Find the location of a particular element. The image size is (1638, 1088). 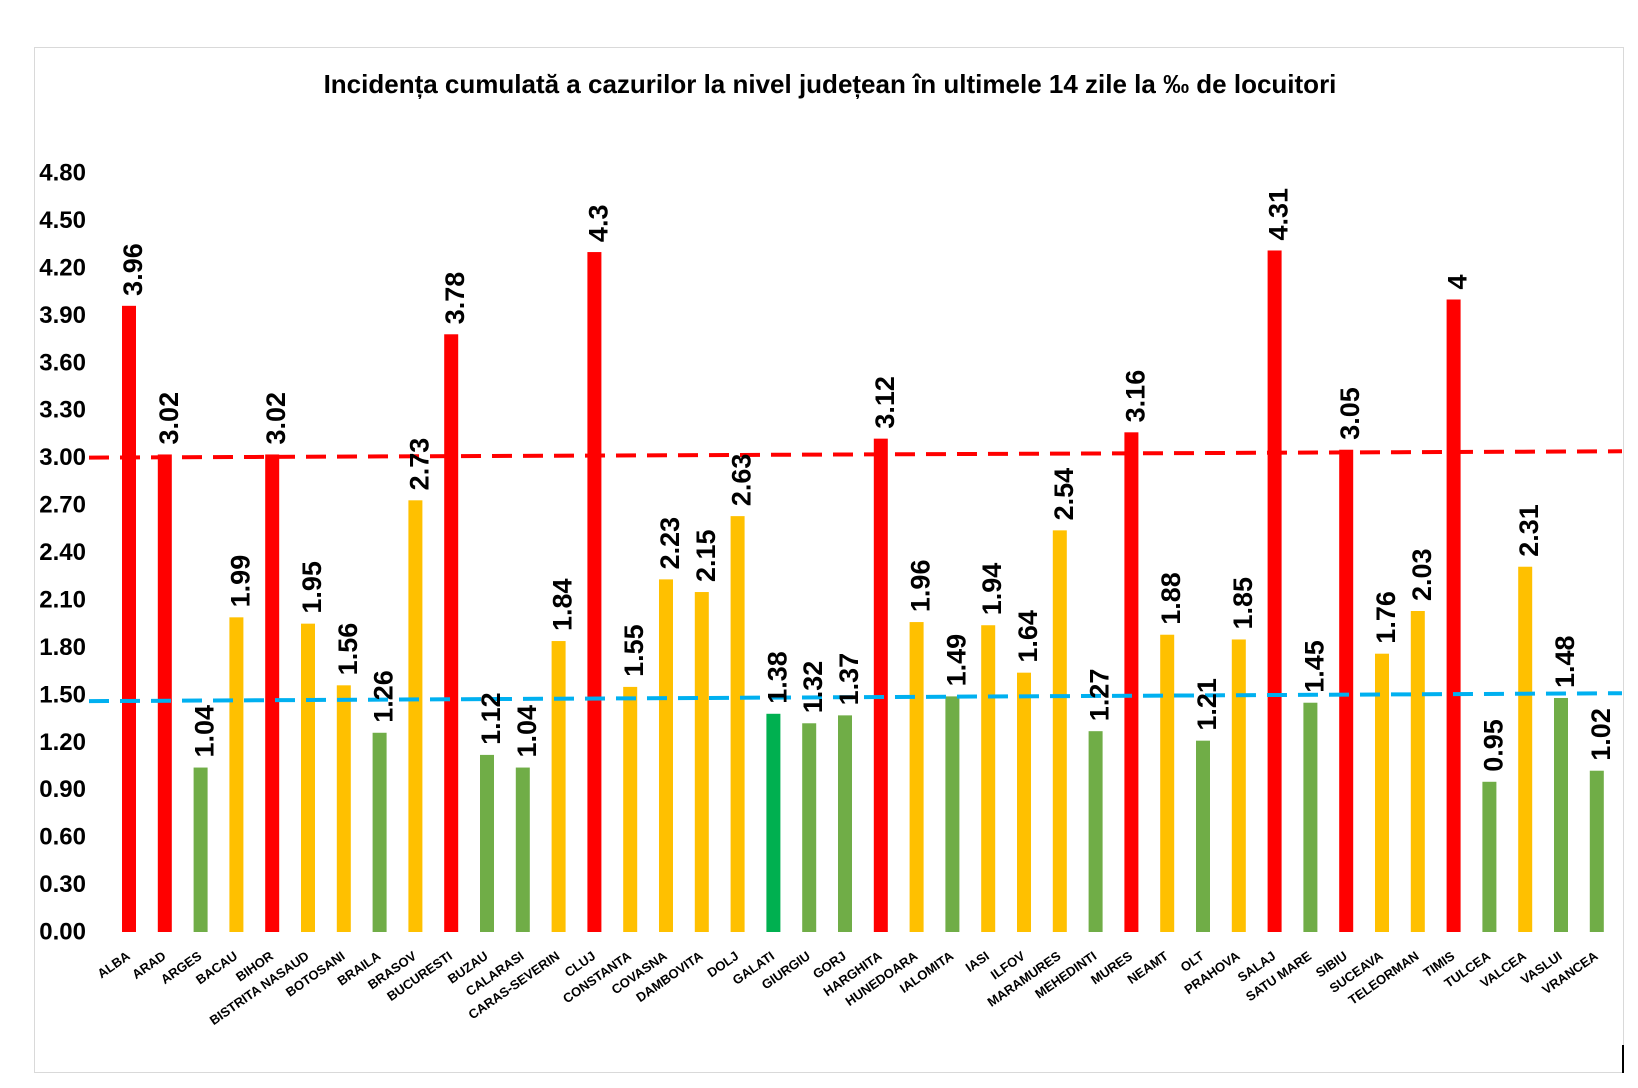

bar-iasi is located at coordinates (988, 778).